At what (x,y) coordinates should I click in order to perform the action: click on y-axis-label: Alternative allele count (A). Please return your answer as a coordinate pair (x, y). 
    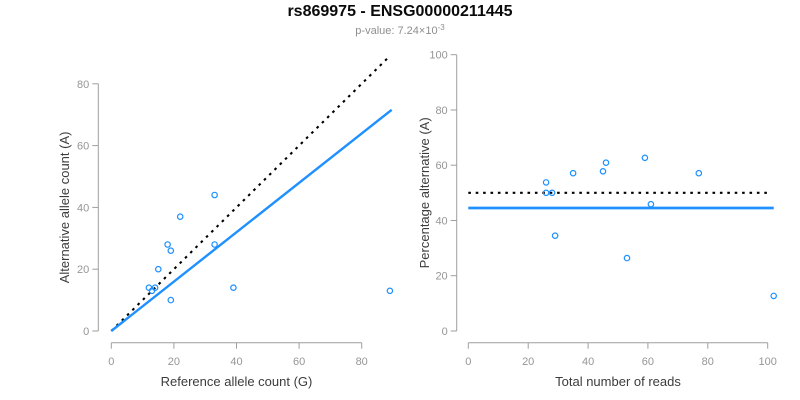
    Looking at the image, I should click on (64, 208).